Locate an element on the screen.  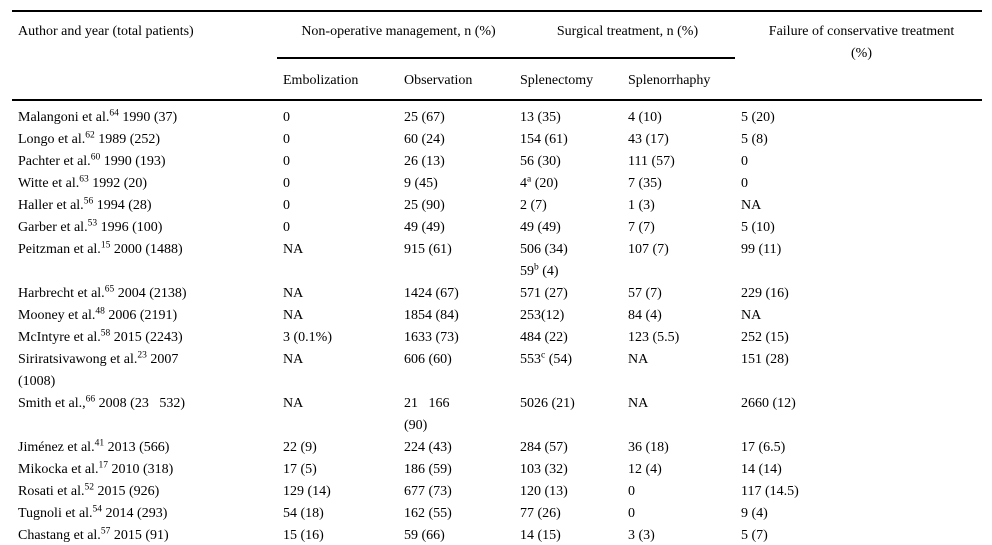
embolization-cell: 3 (0.1%) is located at coordinates (307, 337).